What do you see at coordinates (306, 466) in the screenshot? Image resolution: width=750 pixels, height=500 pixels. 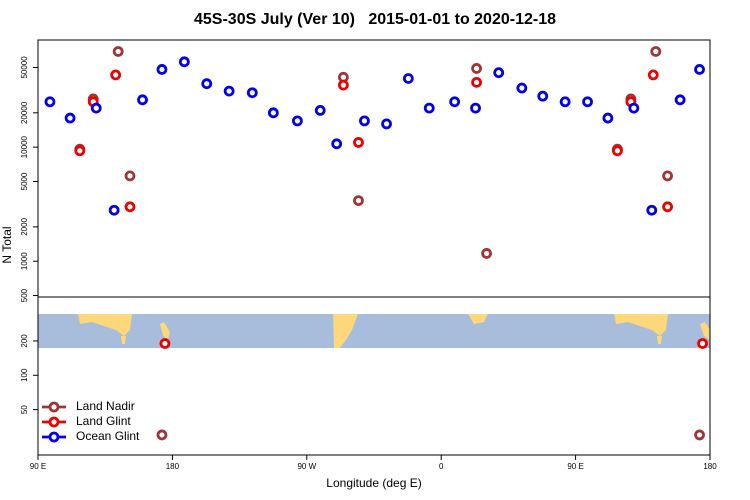 I see `x-tick-label: 90 W` at bounding box center [306, 466].